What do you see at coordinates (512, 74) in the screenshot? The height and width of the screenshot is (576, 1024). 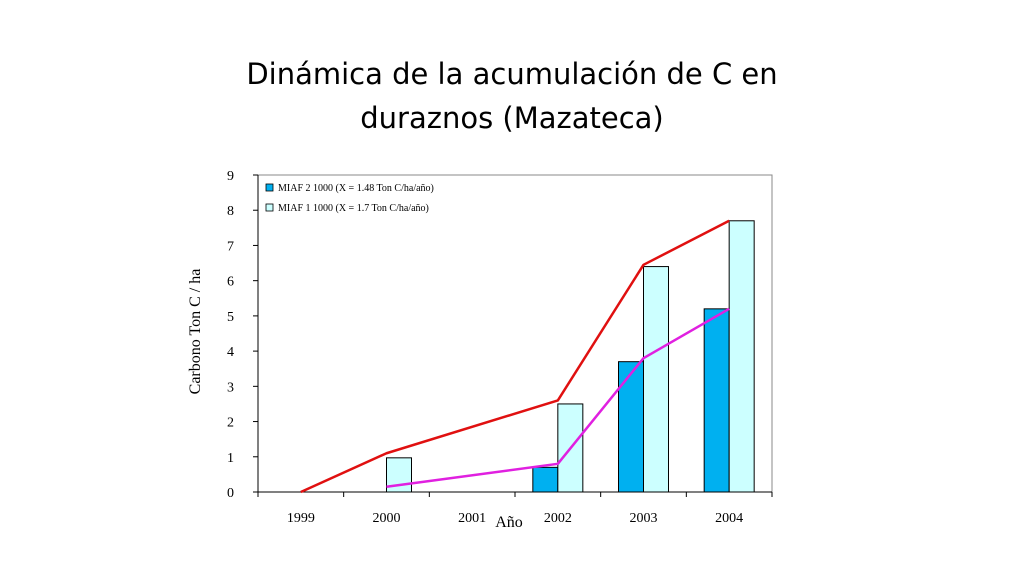 I see `title-line-1: Dinámica de la acumulación de C en` at bounding box center [512, 74].